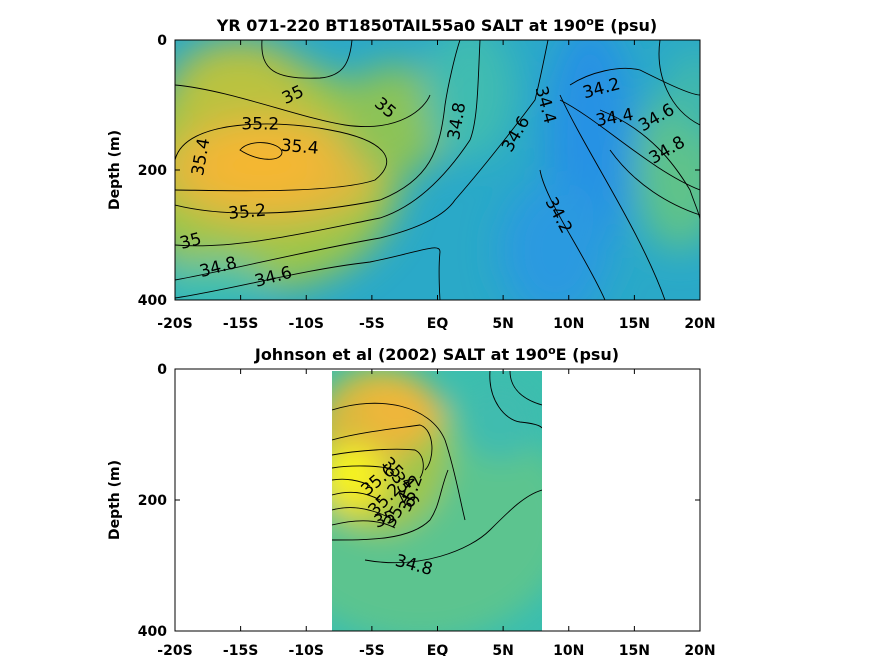 Image resolution: width=875 pixels, height=656 pixels. What do you see at coordinates (437, 467) in the screenshot?
I see `contour-lines` at bounding box center [437, 467].